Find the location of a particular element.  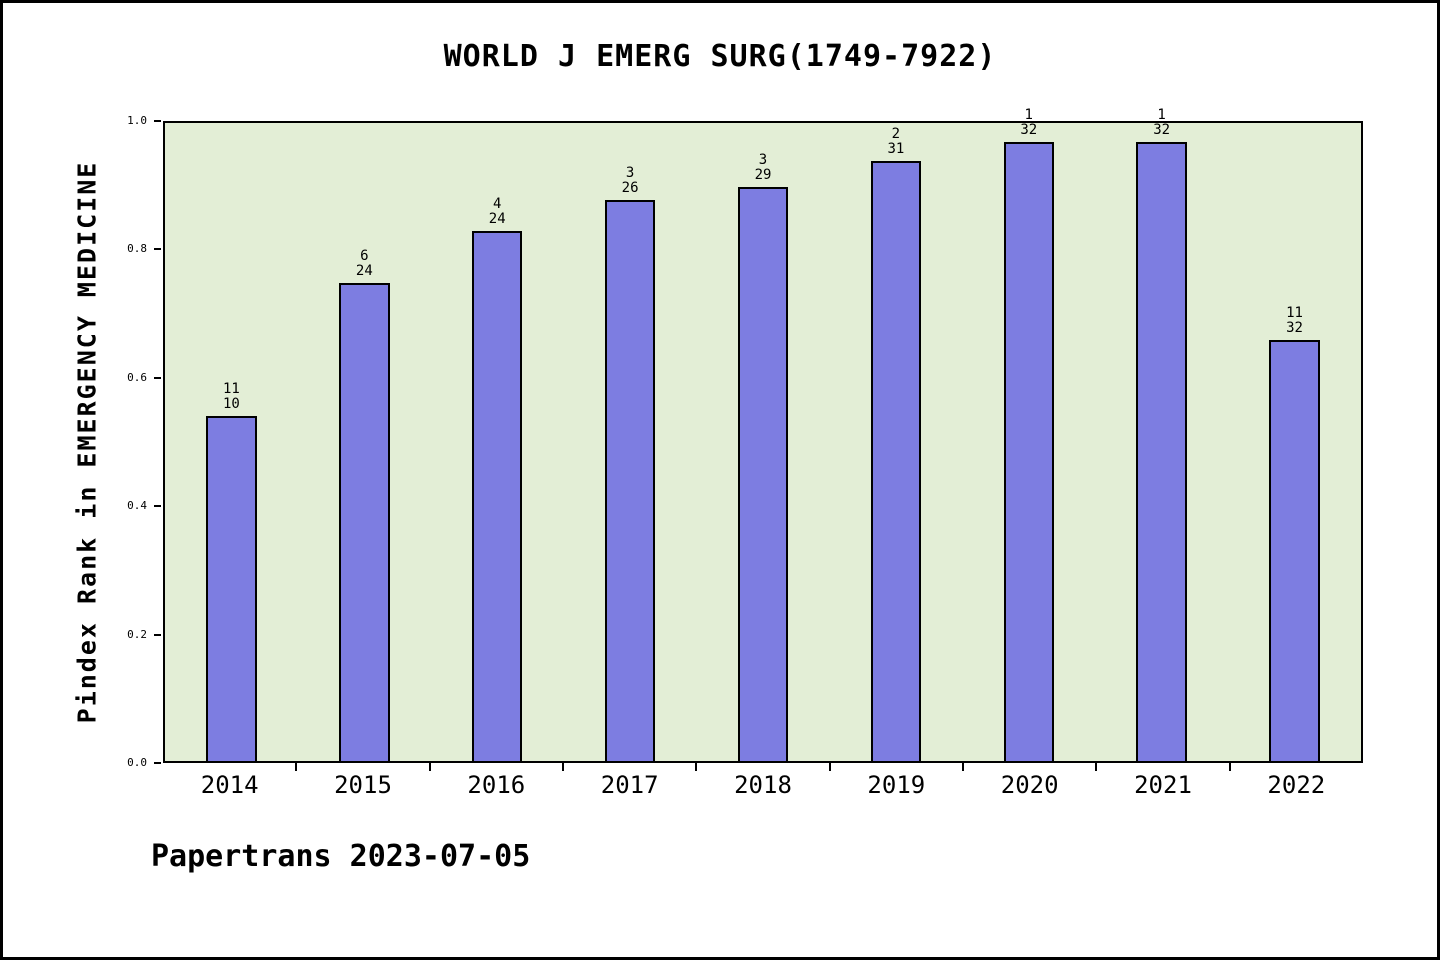

chart-title: WORLD J EMERG SURG(1749-7922) is located at coordinates (720, 56).